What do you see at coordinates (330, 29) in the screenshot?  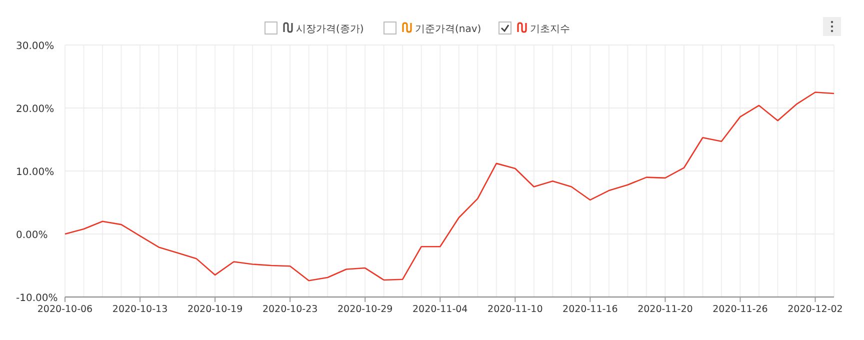 I see `legend-label: 시장가격(종가)` at bounding box center [330, 29].